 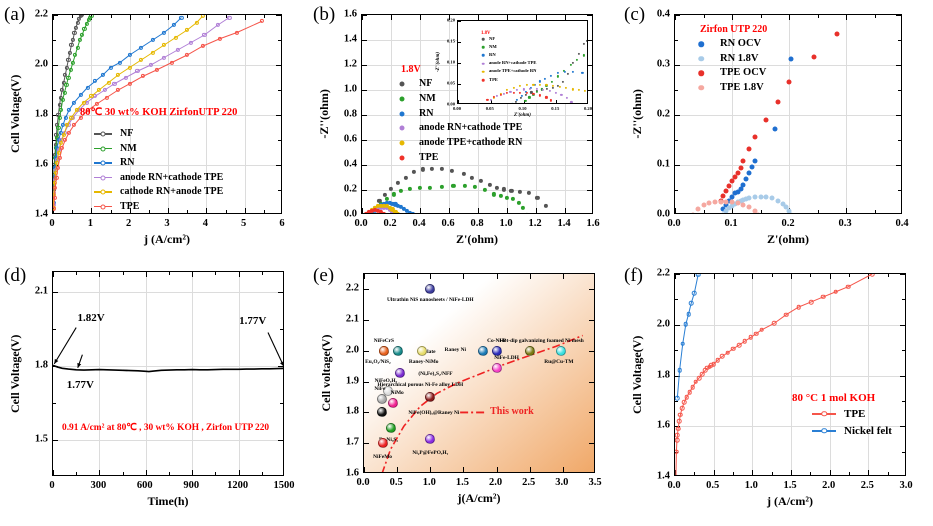 I want to click on axis-tick-label-x: 1200, so click(x=238, y=485).